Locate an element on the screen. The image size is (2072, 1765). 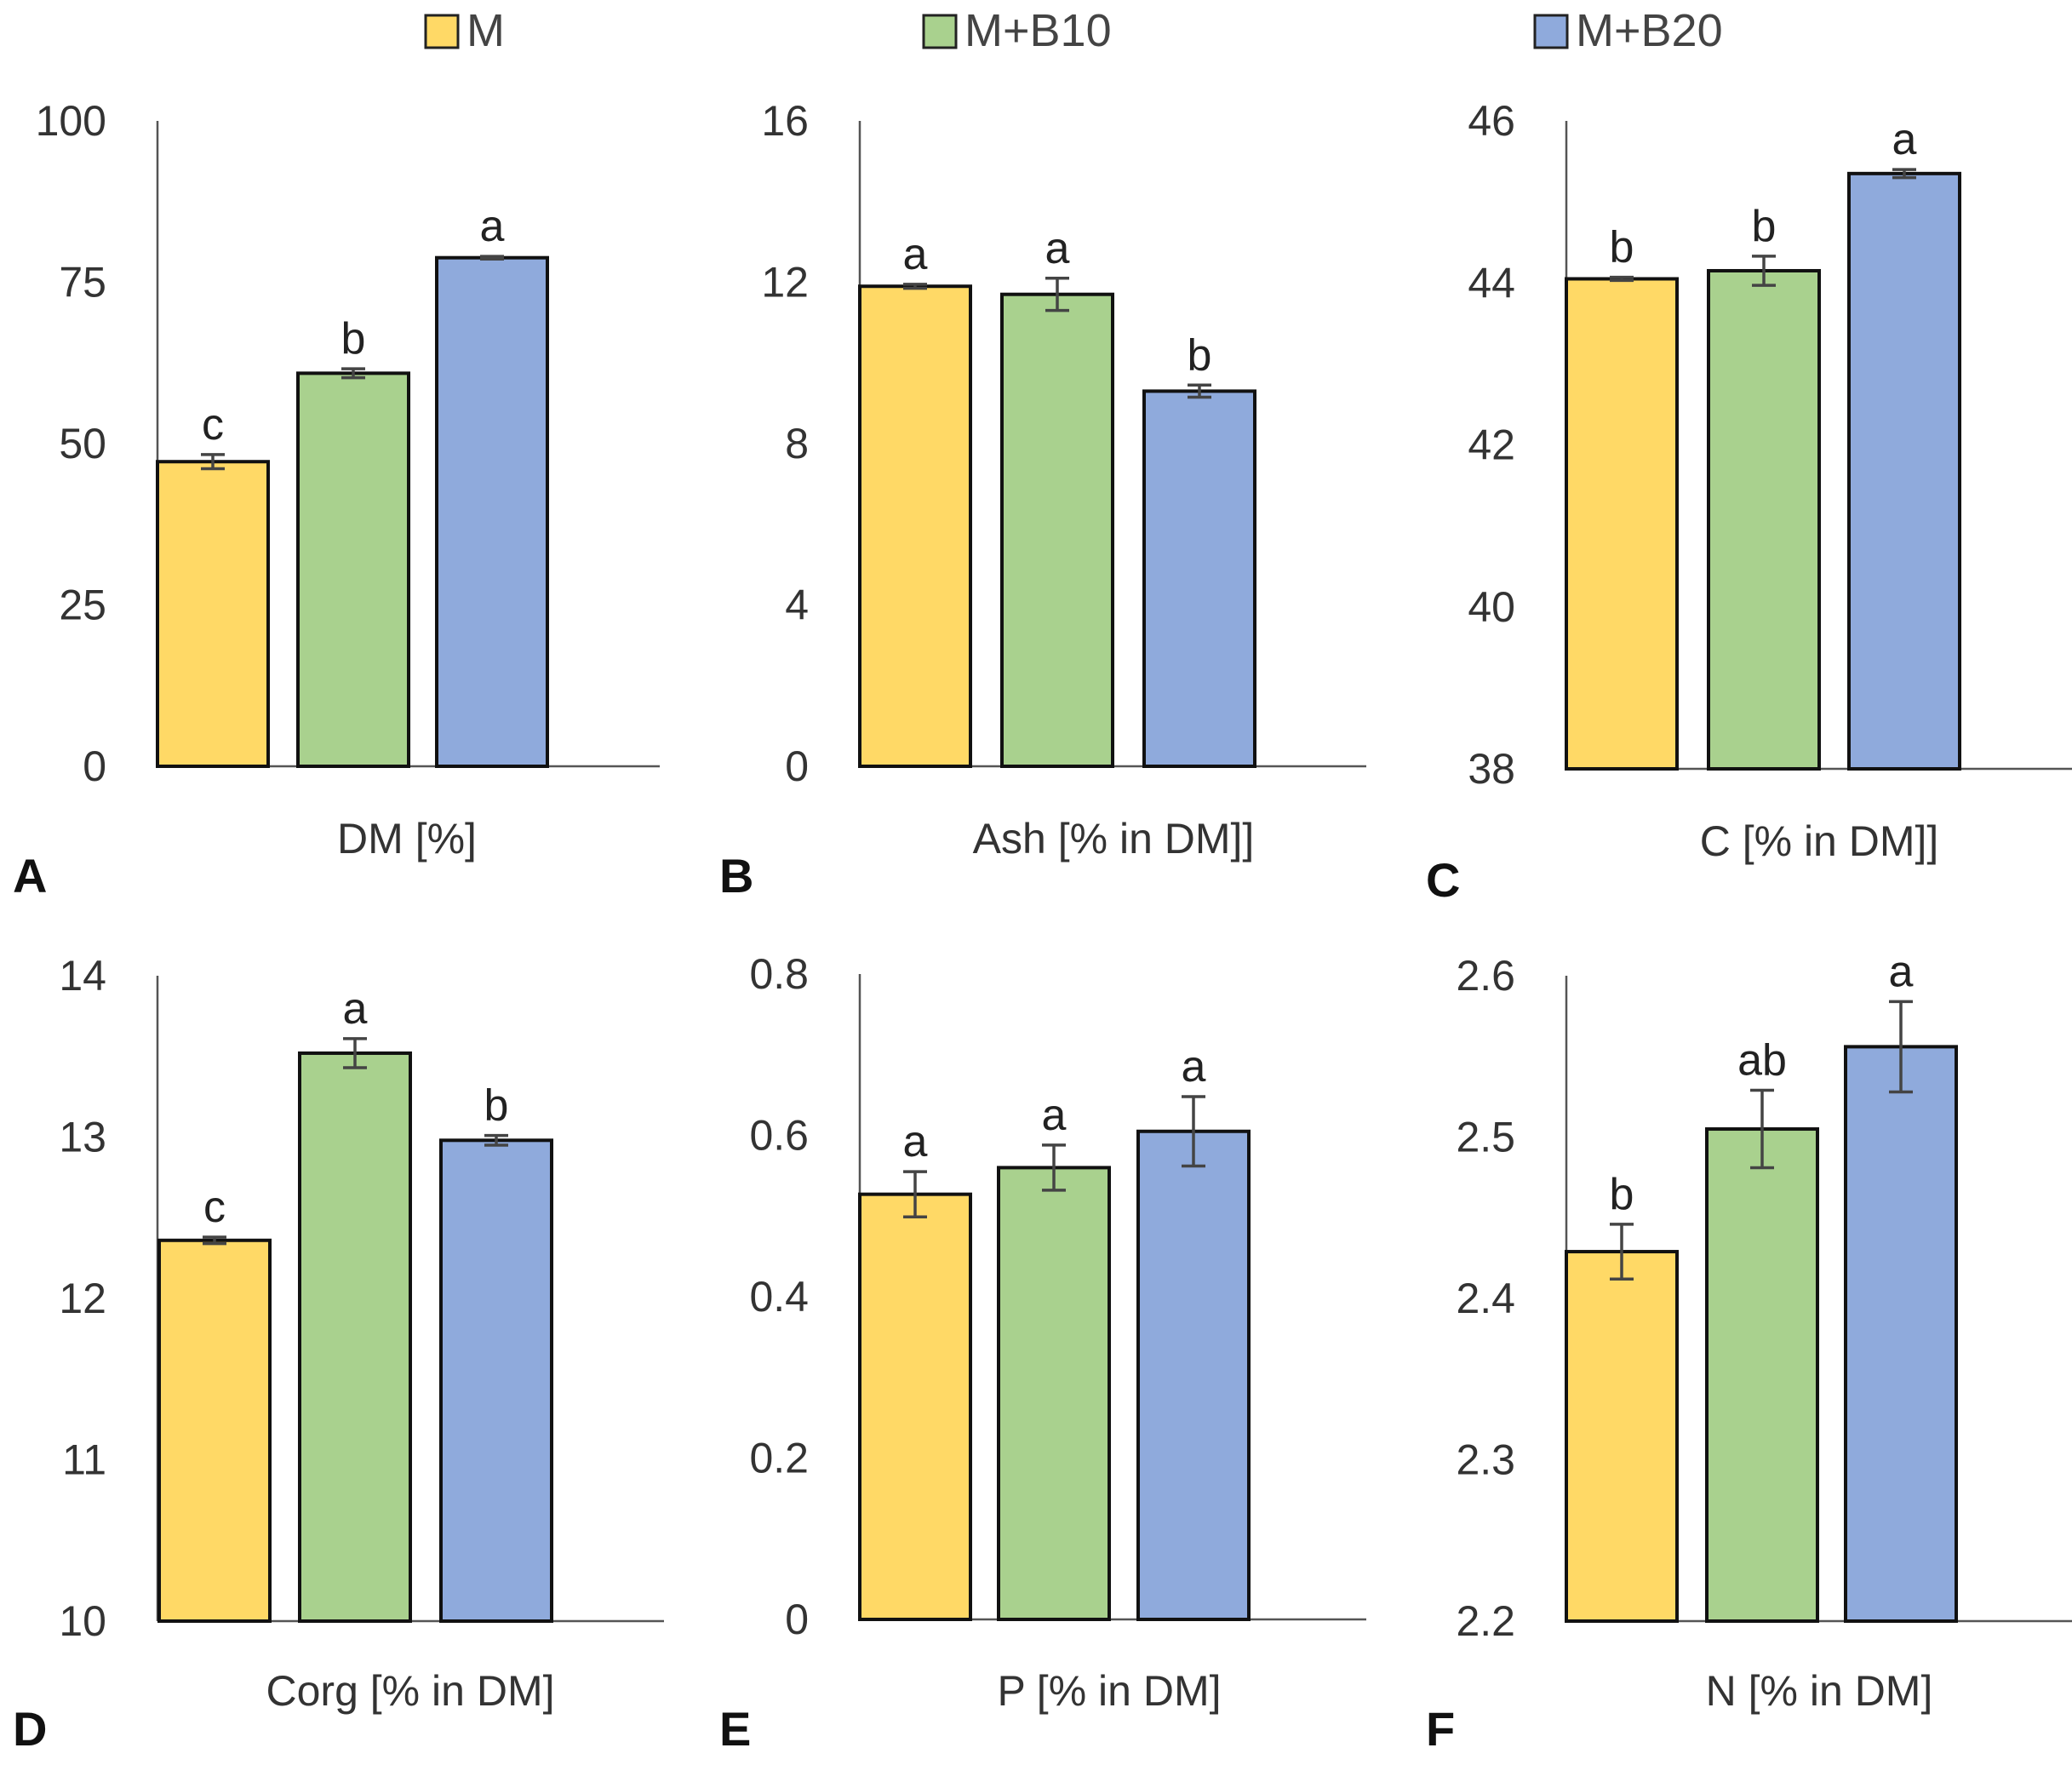
y-tick-label: 50 is located at coordinates (82, 444).